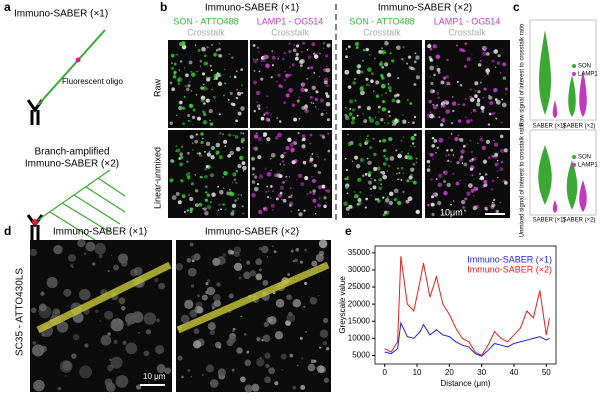 The height and width of the screenshot is (405, 600). What do you see at coordinates (509, 259) in the screenshot?
I see `legend-label: Immuno-SABER (×1)` at bounding box center [509, 259].